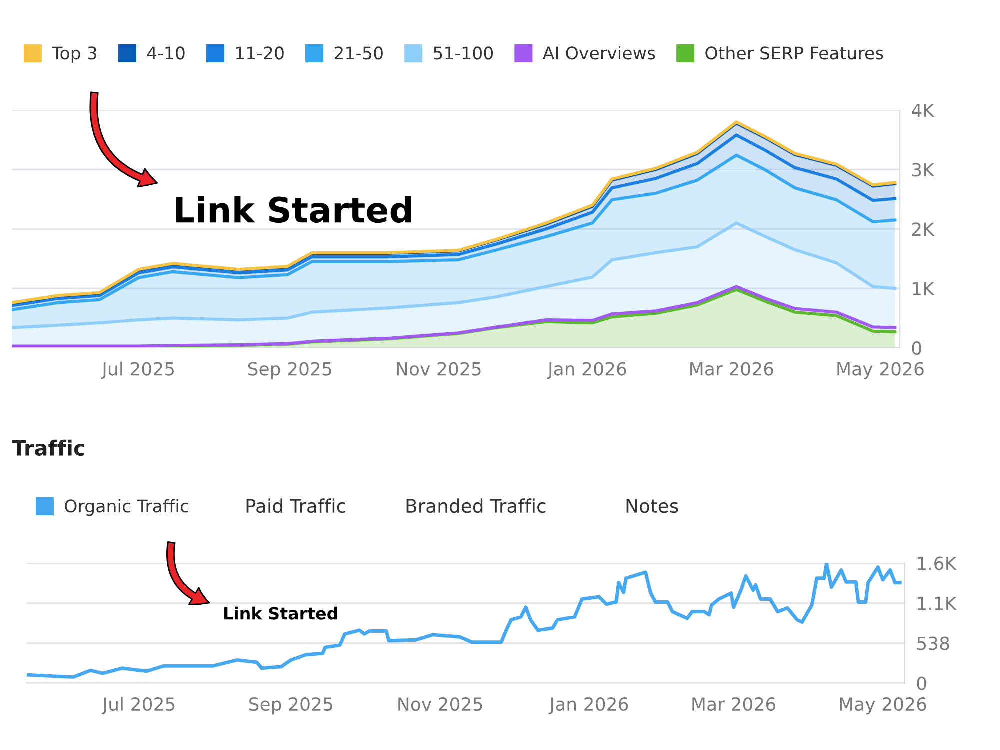  I want to click on y-tick-label: 538, so click(934, 643).